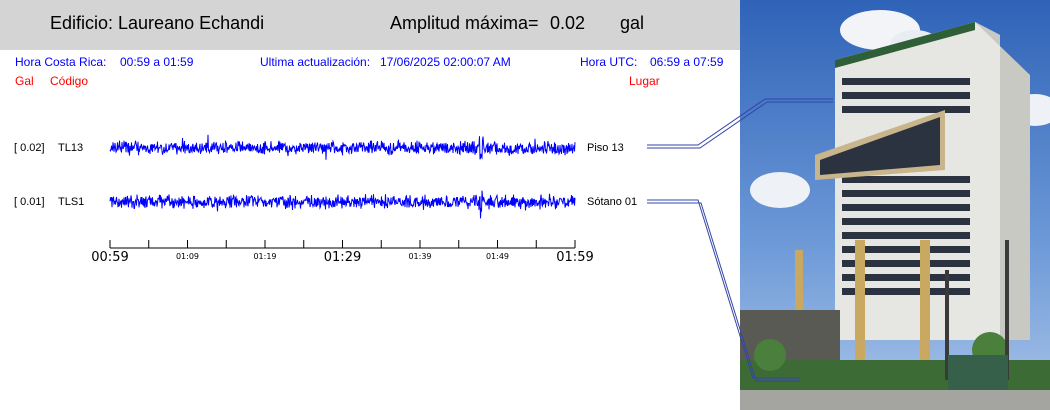 This screenshot has height=410, width=1050. Describe the element at coordinates (342, 176) in the screenshot. I see `seismogram-traces` at that location.